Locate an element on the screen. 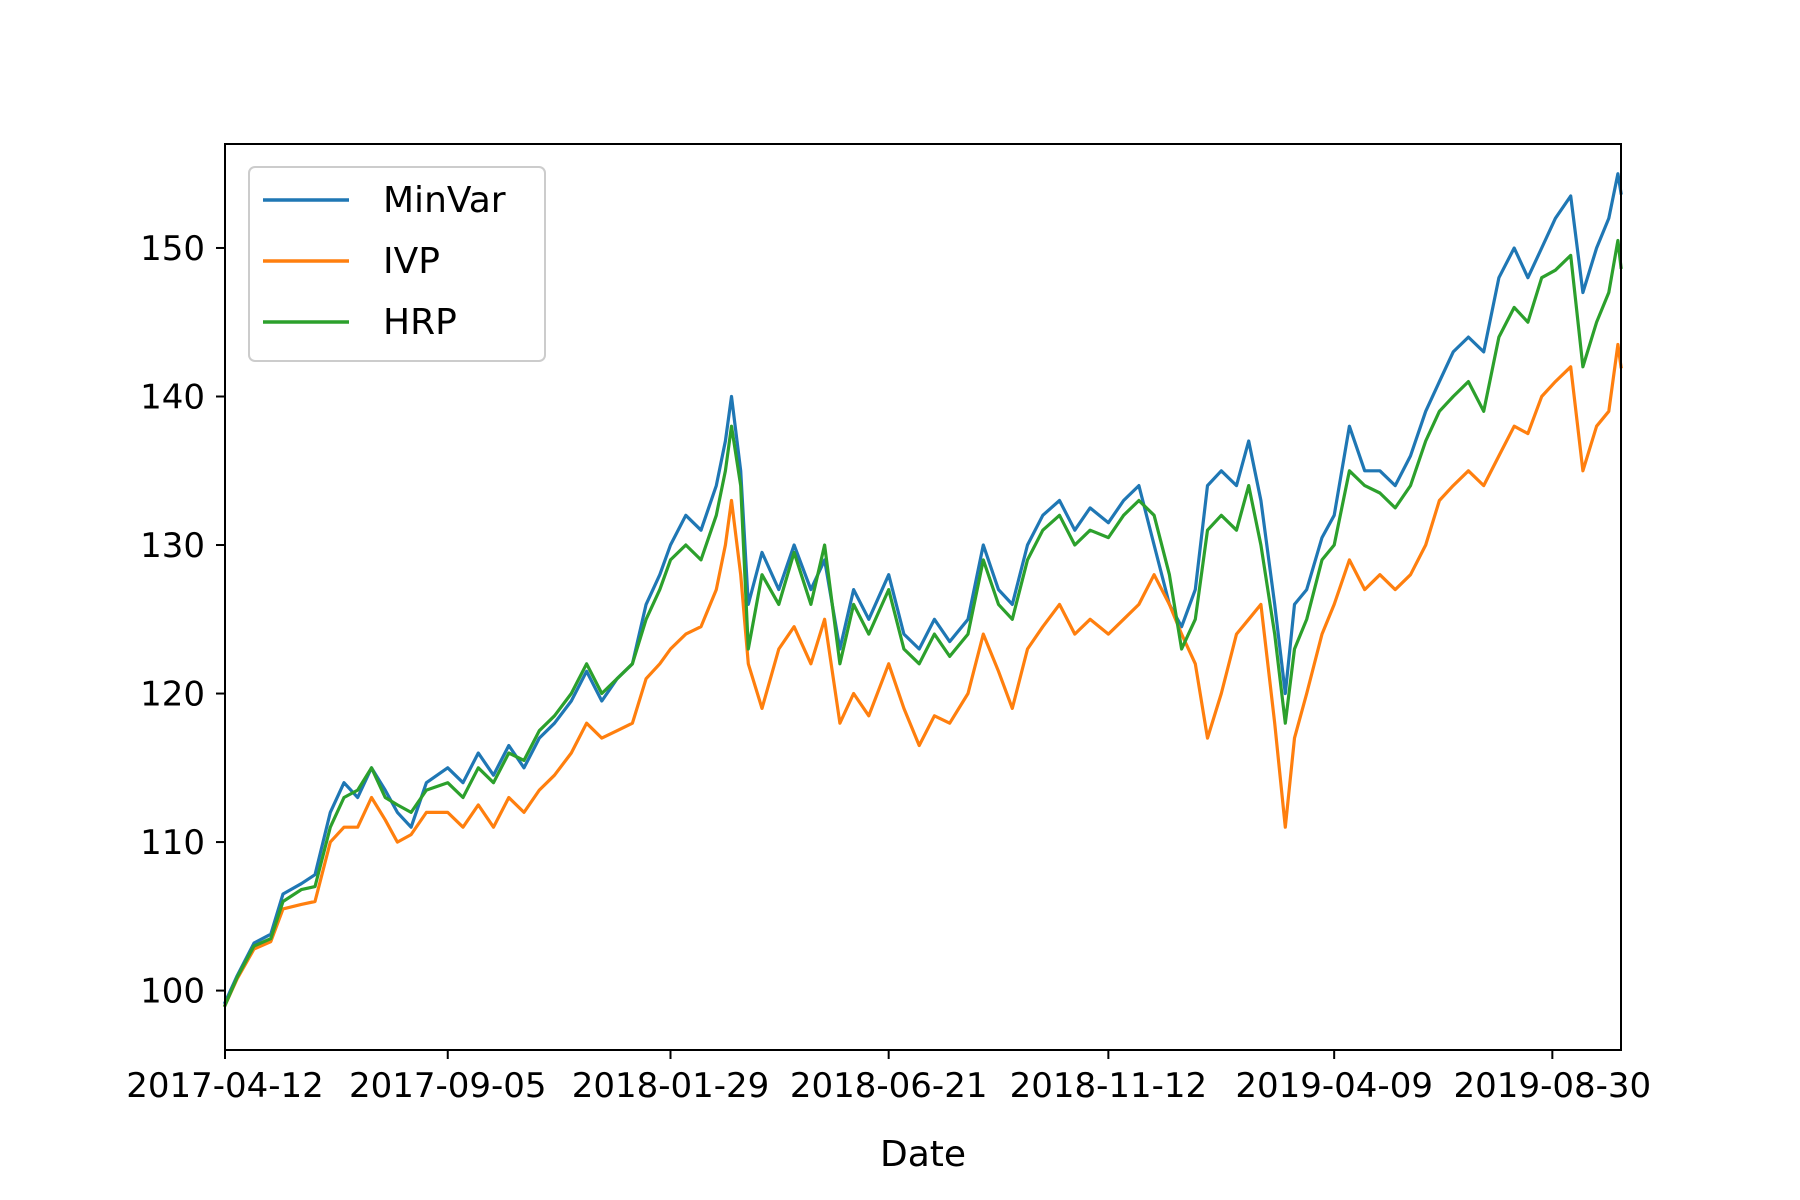 Image resolution: width=1800 pixels, height=1200 pixels. y-tick-label: 140 is located at coordinates (172, 397).